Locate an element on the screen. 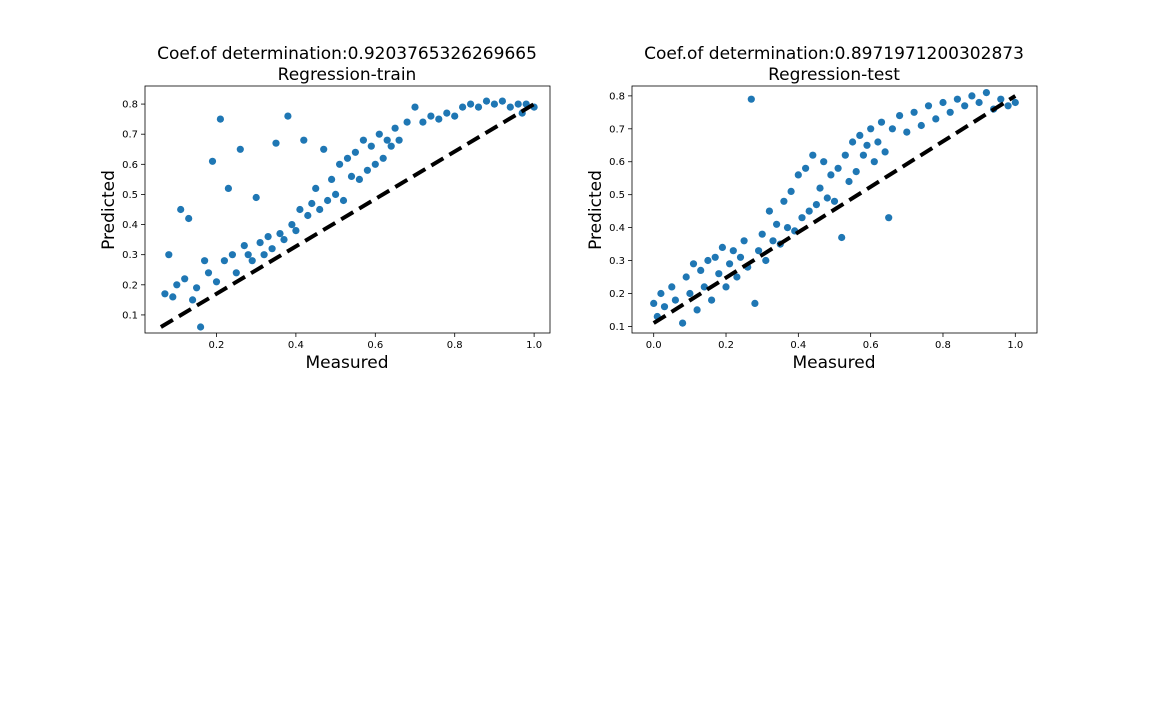 The height and width of the screenshot is (720, 1152). test-x-tick-label: 0.6 is located at coordinates (871, 345).